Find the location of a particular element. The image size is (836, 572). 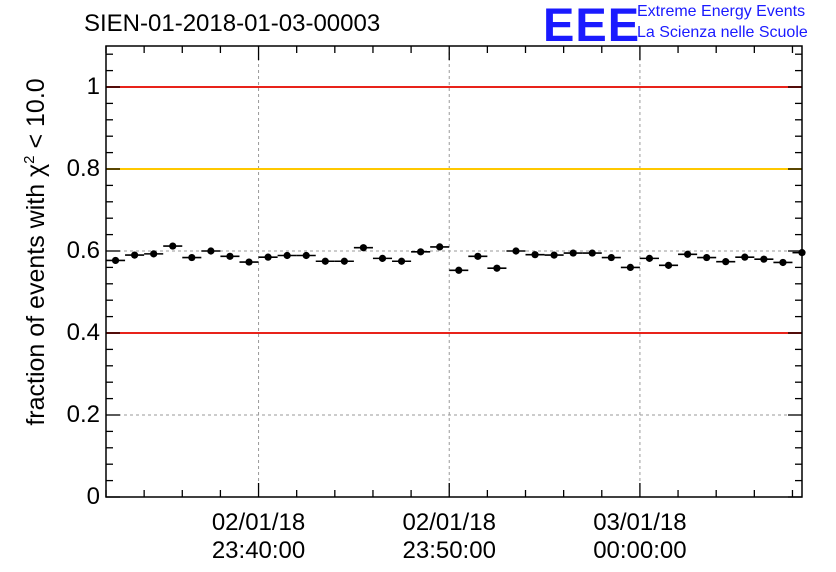

eee-logo: EEE is located at coordinates (592, 25).